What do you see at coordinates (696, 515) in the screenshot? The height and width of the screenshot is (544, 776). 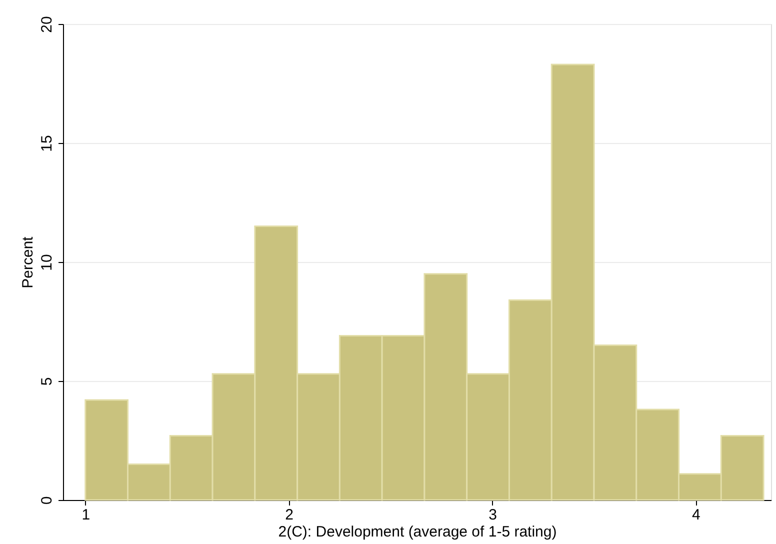 I see `x-tick-label: 4` at bounding box center [696, 515].